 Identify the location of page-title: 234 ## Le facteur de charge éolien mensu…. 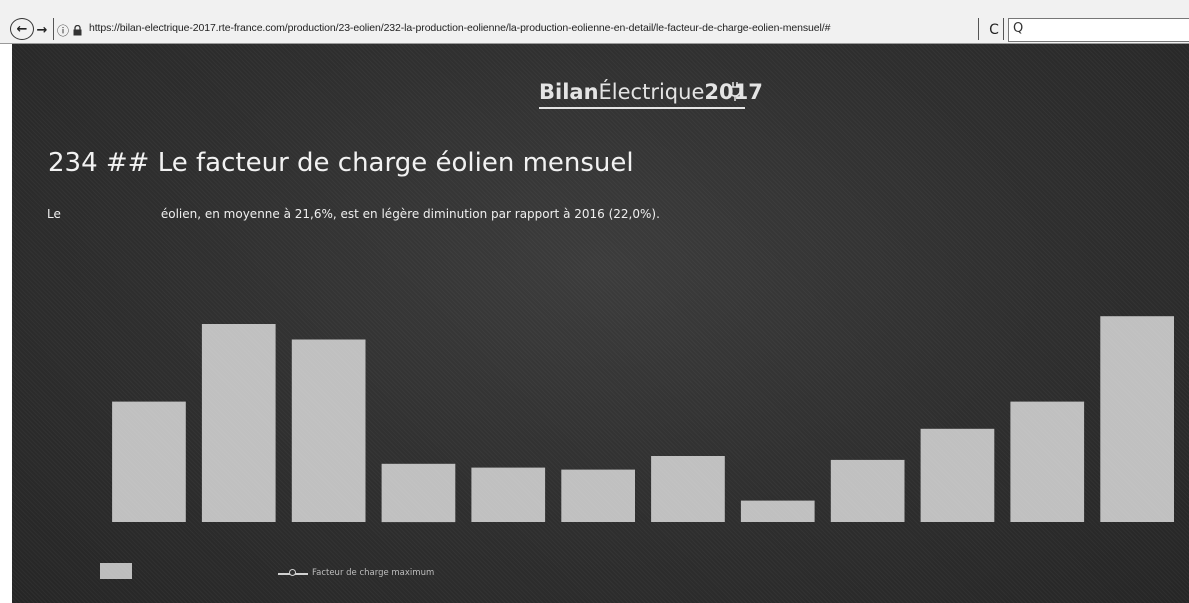
(341, 163).